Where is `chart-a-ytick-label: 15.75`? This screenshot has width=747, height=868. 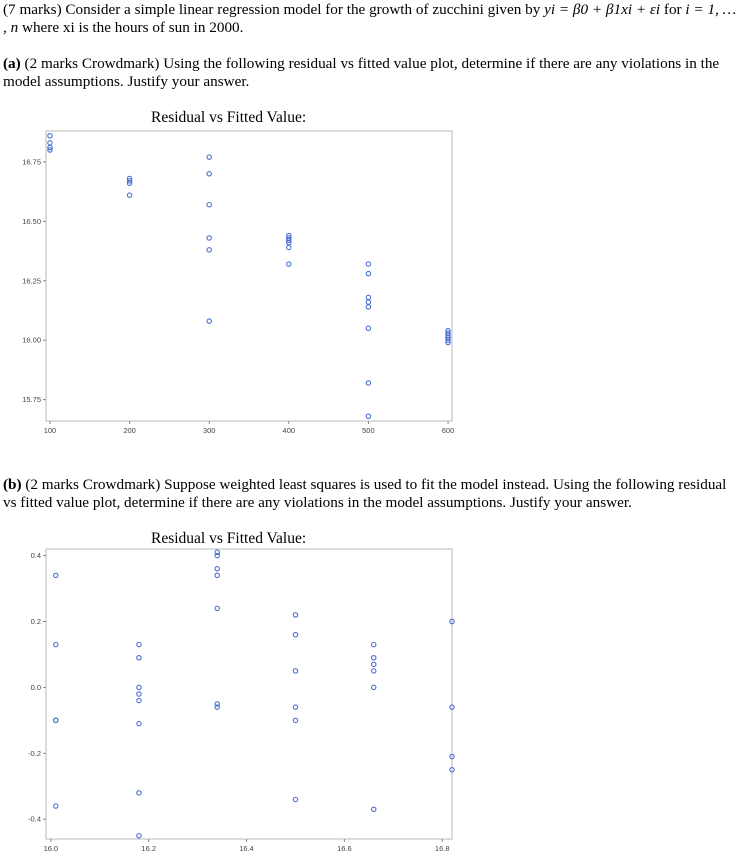
chart-a-ytick-label: 15.75 is located at coordinates (31, 399).